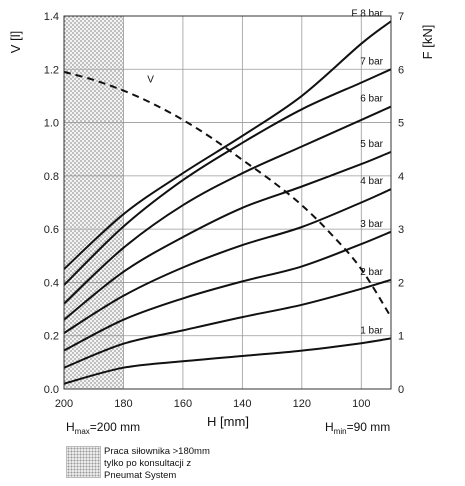 The image size is (465, 486). Describe the element at coordinates (15, 42) in the screenshot. I see `y-left-axis-title: V [l]` at that location.